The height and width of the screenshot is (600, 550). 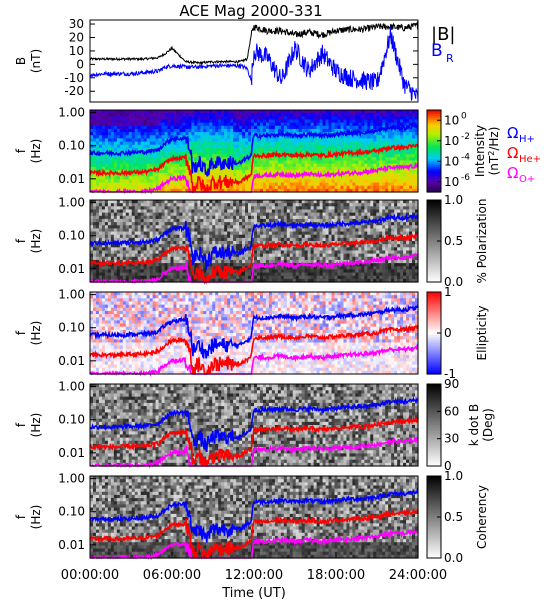 I want to click on colorbar-tick-exponent: -4, so click(x=465, y=157).